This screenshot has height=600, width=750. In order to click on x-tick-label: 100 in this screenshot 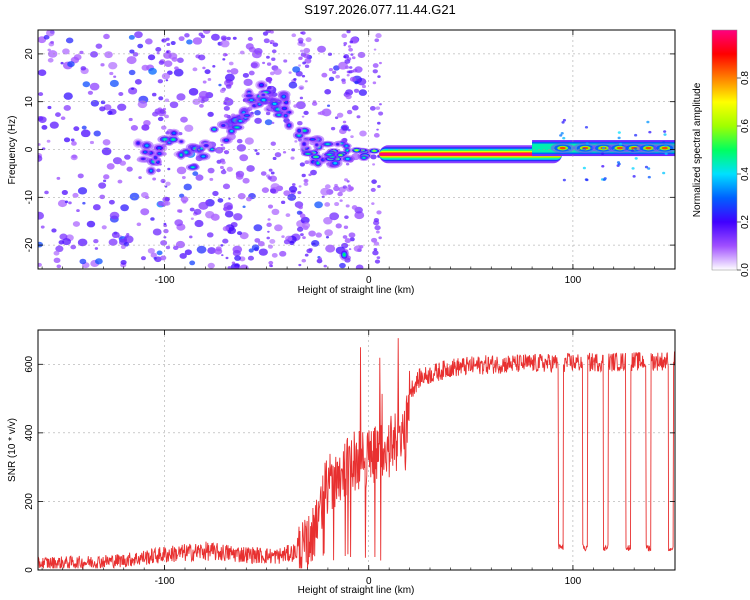, I will do `click(573, 280)`.